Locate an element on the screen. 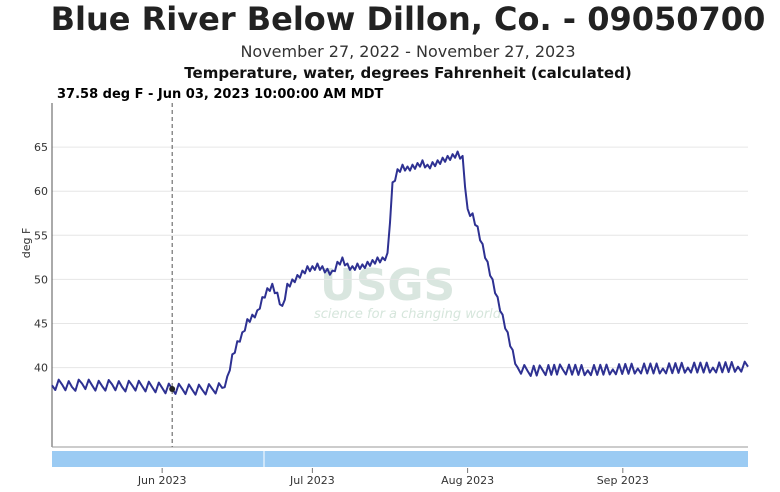 This screenshot has width=780, height=492. x-tick-label: Jun 2023 is located at coordinates (162, 480).